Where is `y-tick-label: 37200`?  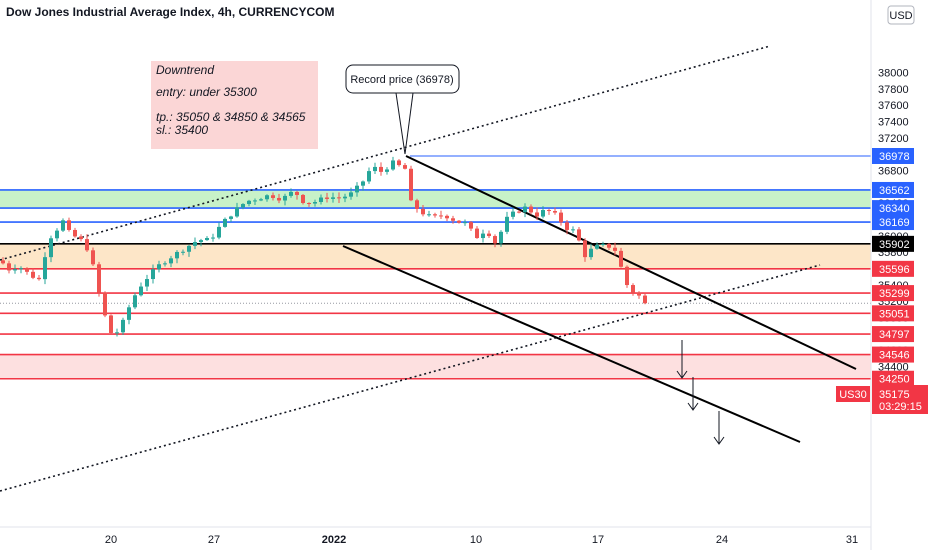 y-tick-label: 37200 is located at coordinates (893, 139).